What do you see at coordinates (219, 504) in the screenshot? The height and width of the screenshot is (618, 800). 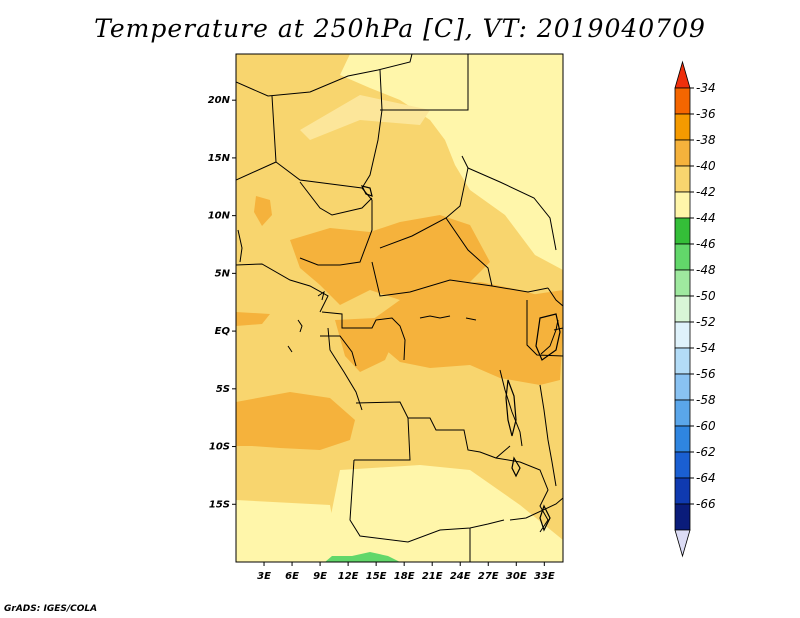 I see `y-tick-label: 15S` at bounding box center [219, 504].